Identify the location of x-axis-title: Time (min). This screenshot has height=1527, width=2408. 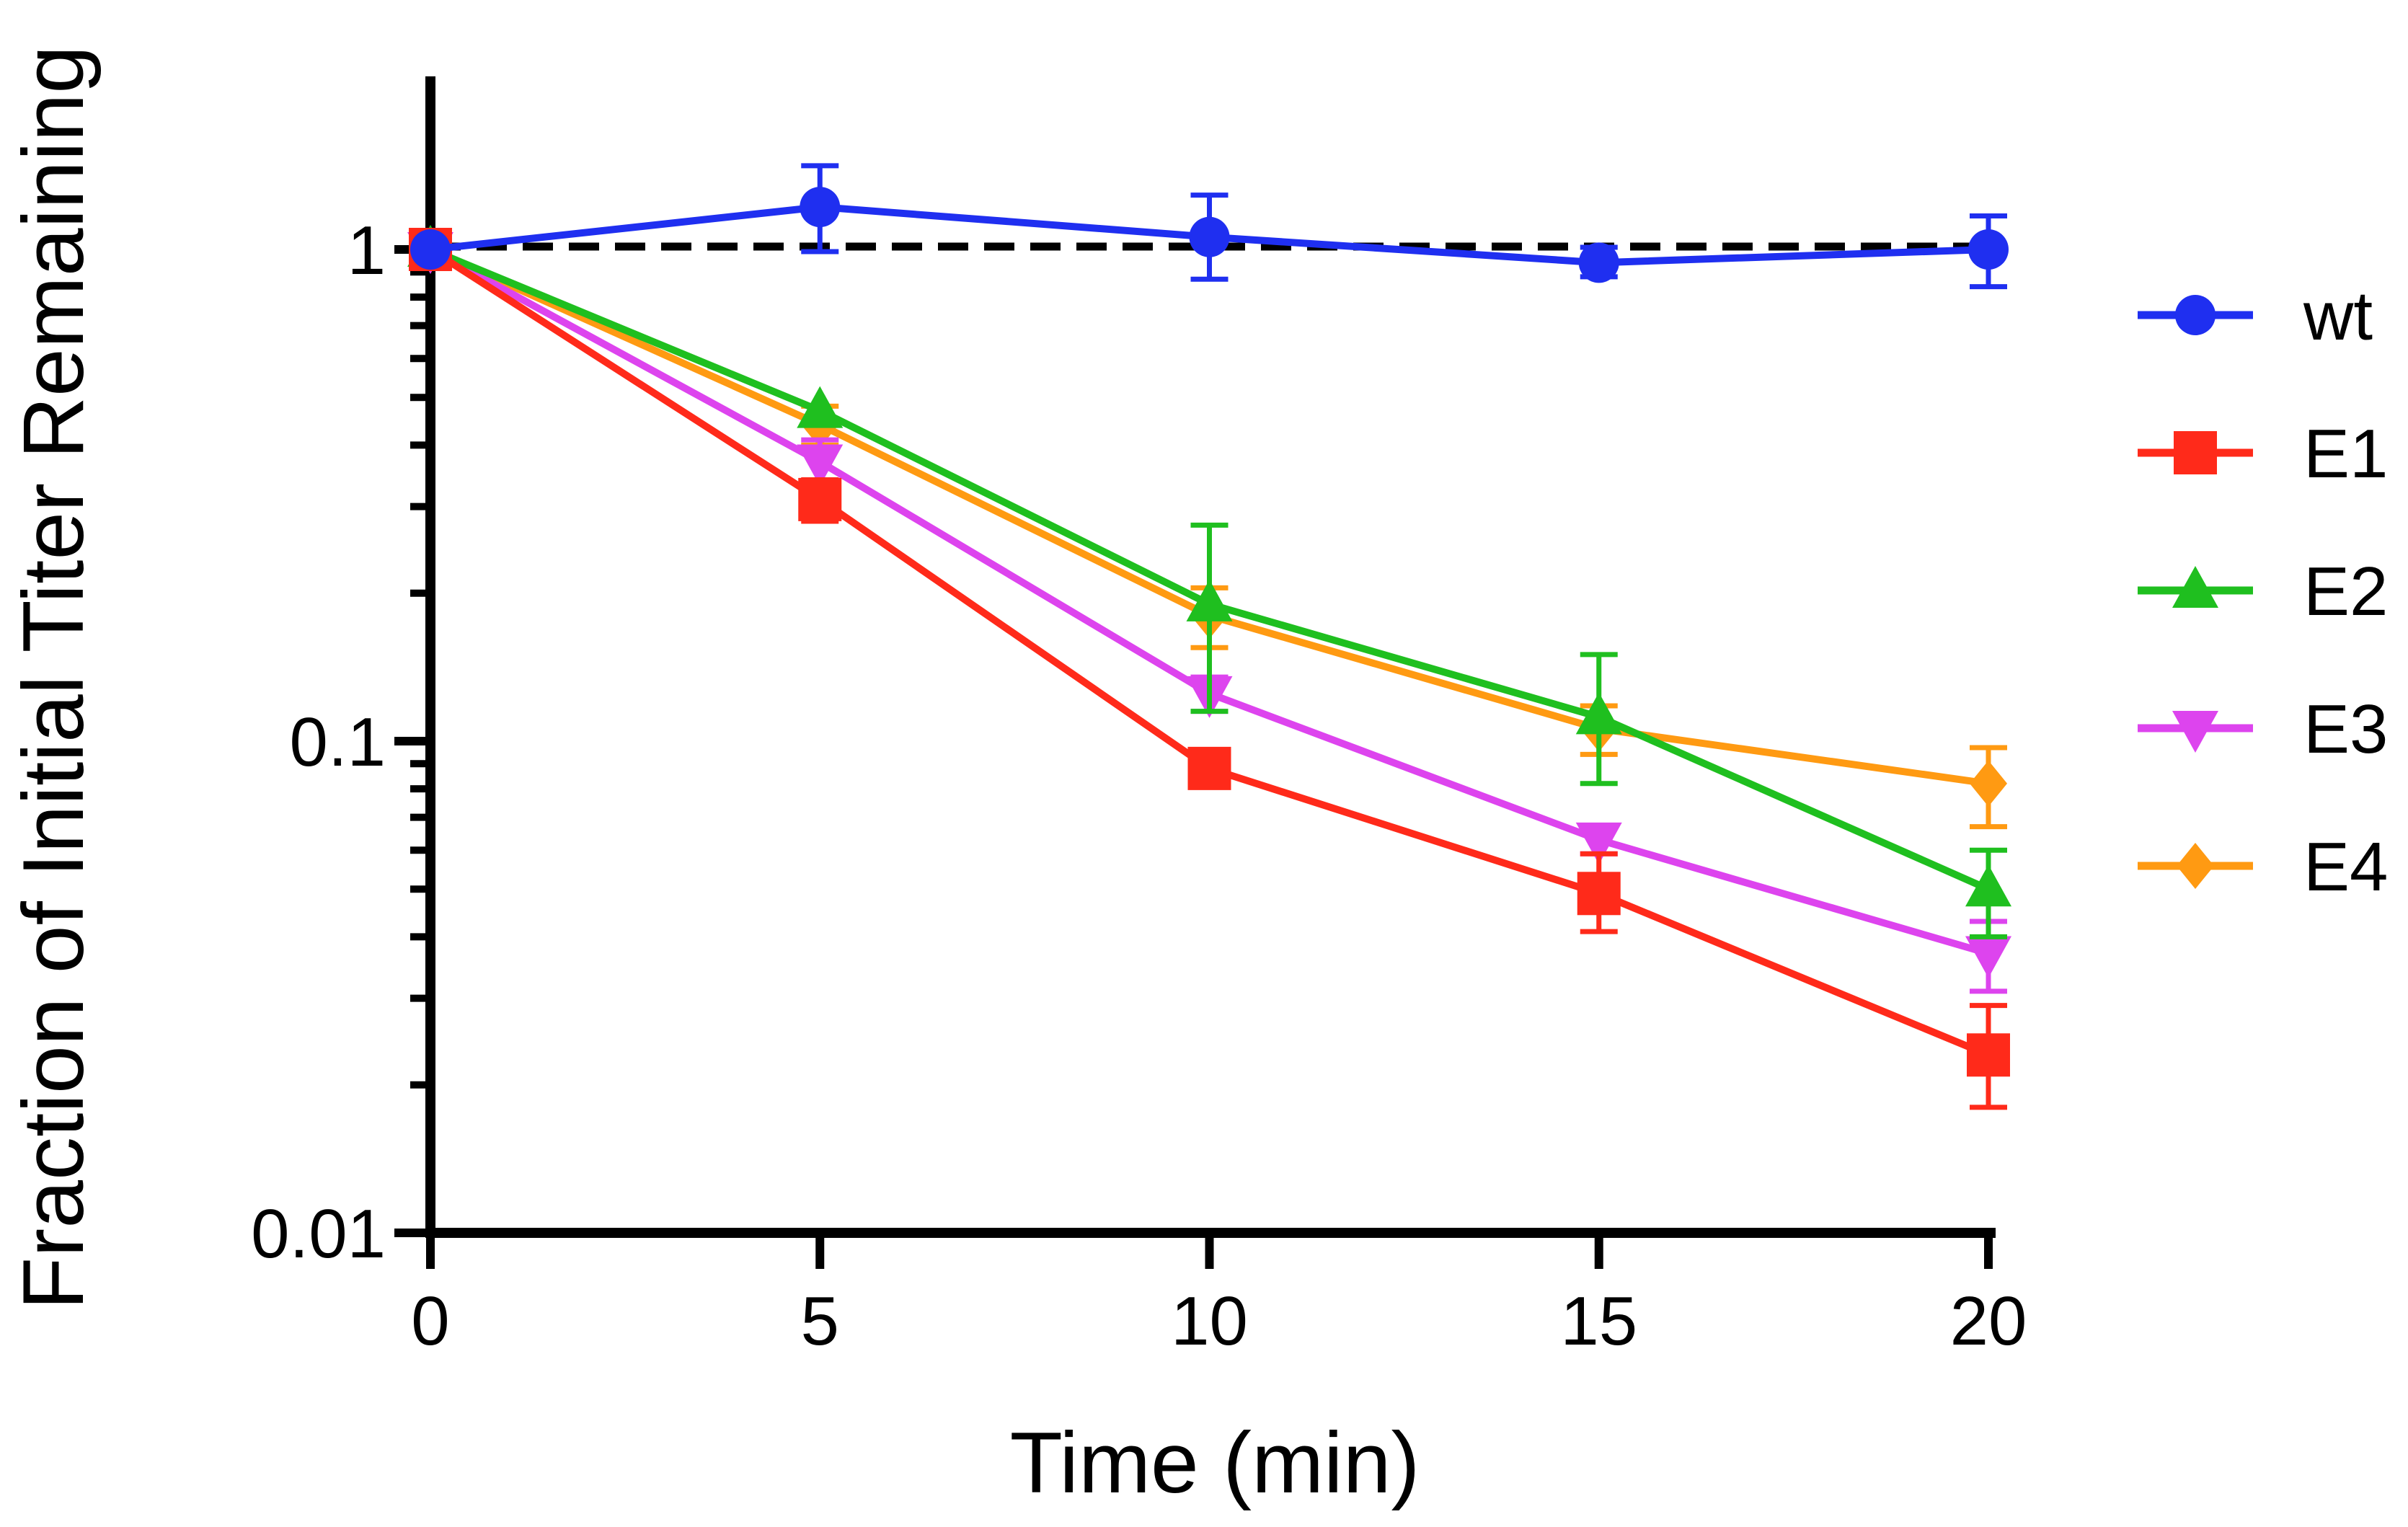
(1215, 1463).